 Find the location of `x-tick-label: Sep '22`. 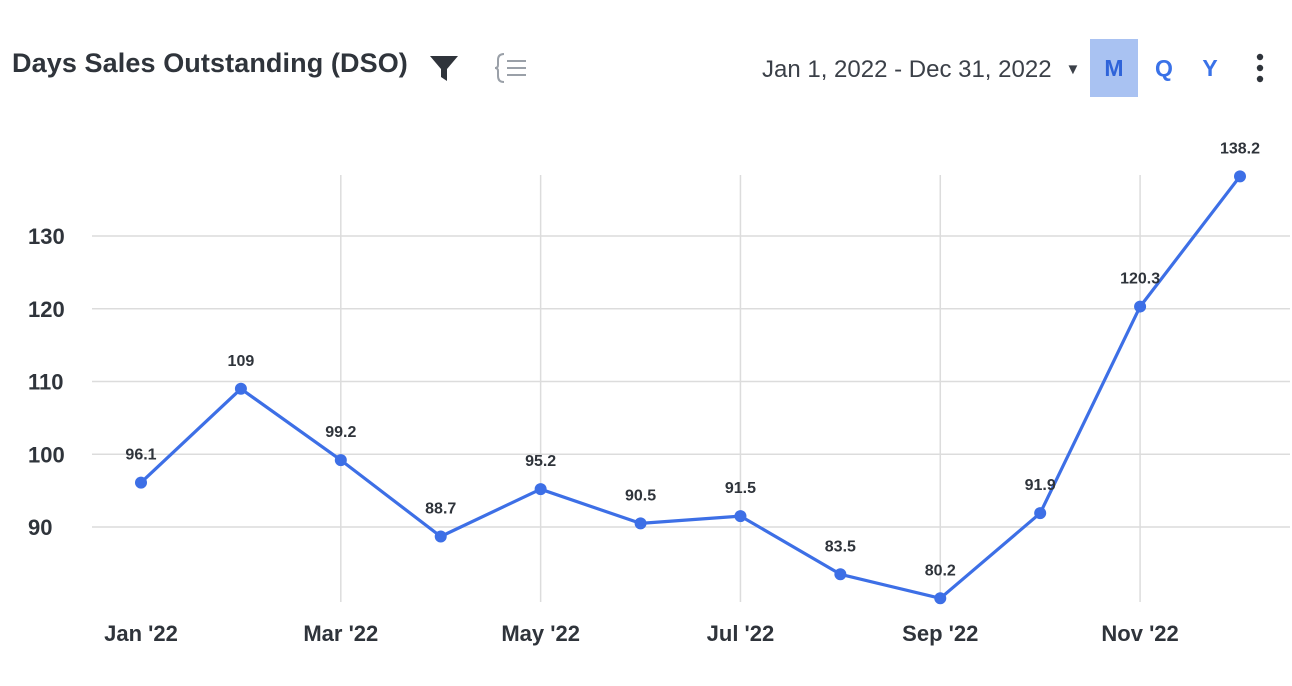

x-tick-label: Sep '22 is located at coordinates (940, 633).